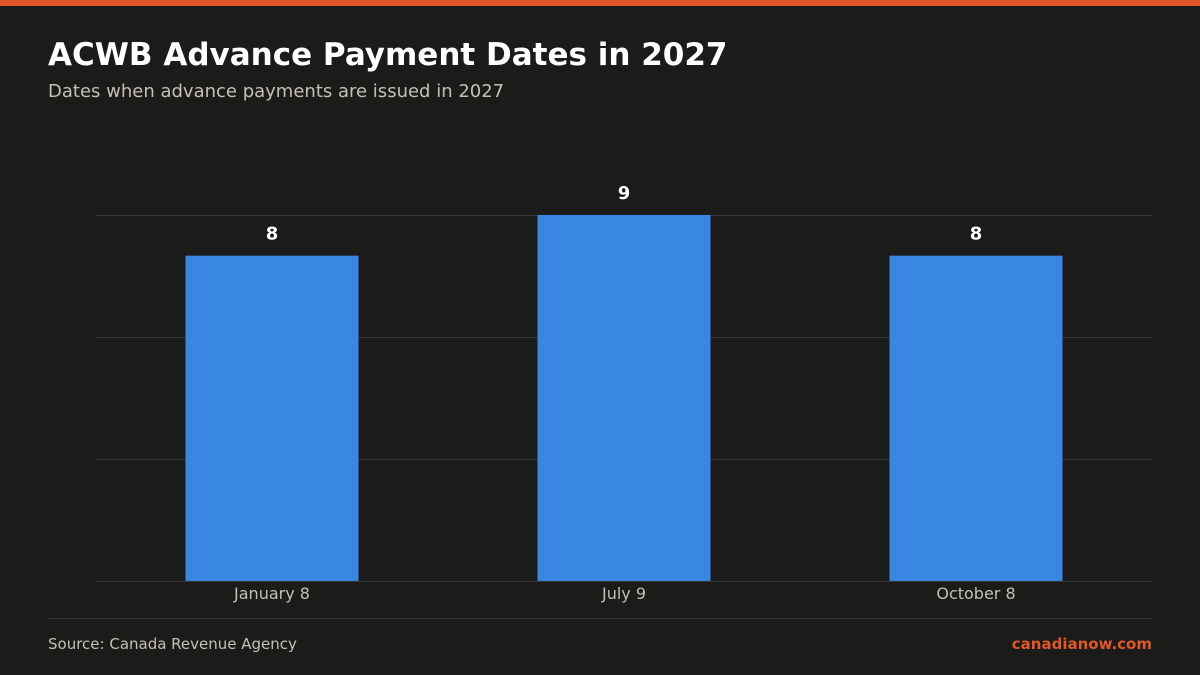  Describe the element at coordinates (1081, 644) in the screenshot. I see `brand-link: canadianow.com` at that location.